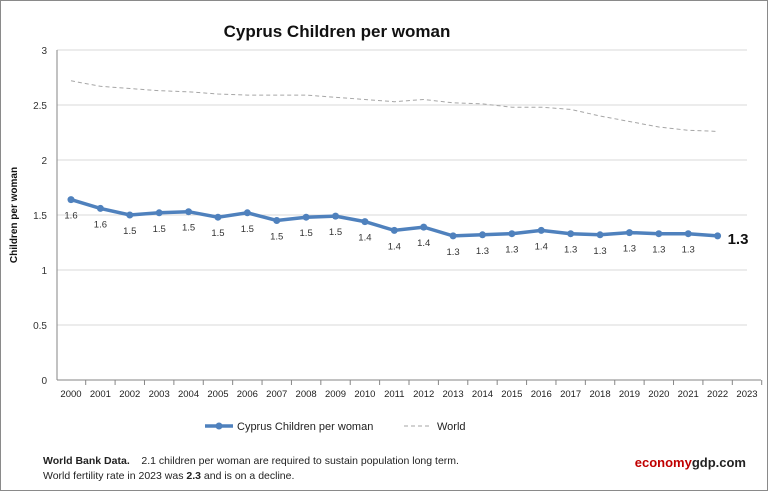  What do you see at coordinates (40, 326) in the screenshot?
I see `y-tick-label: 0.5` at bounding box center [40, 326].